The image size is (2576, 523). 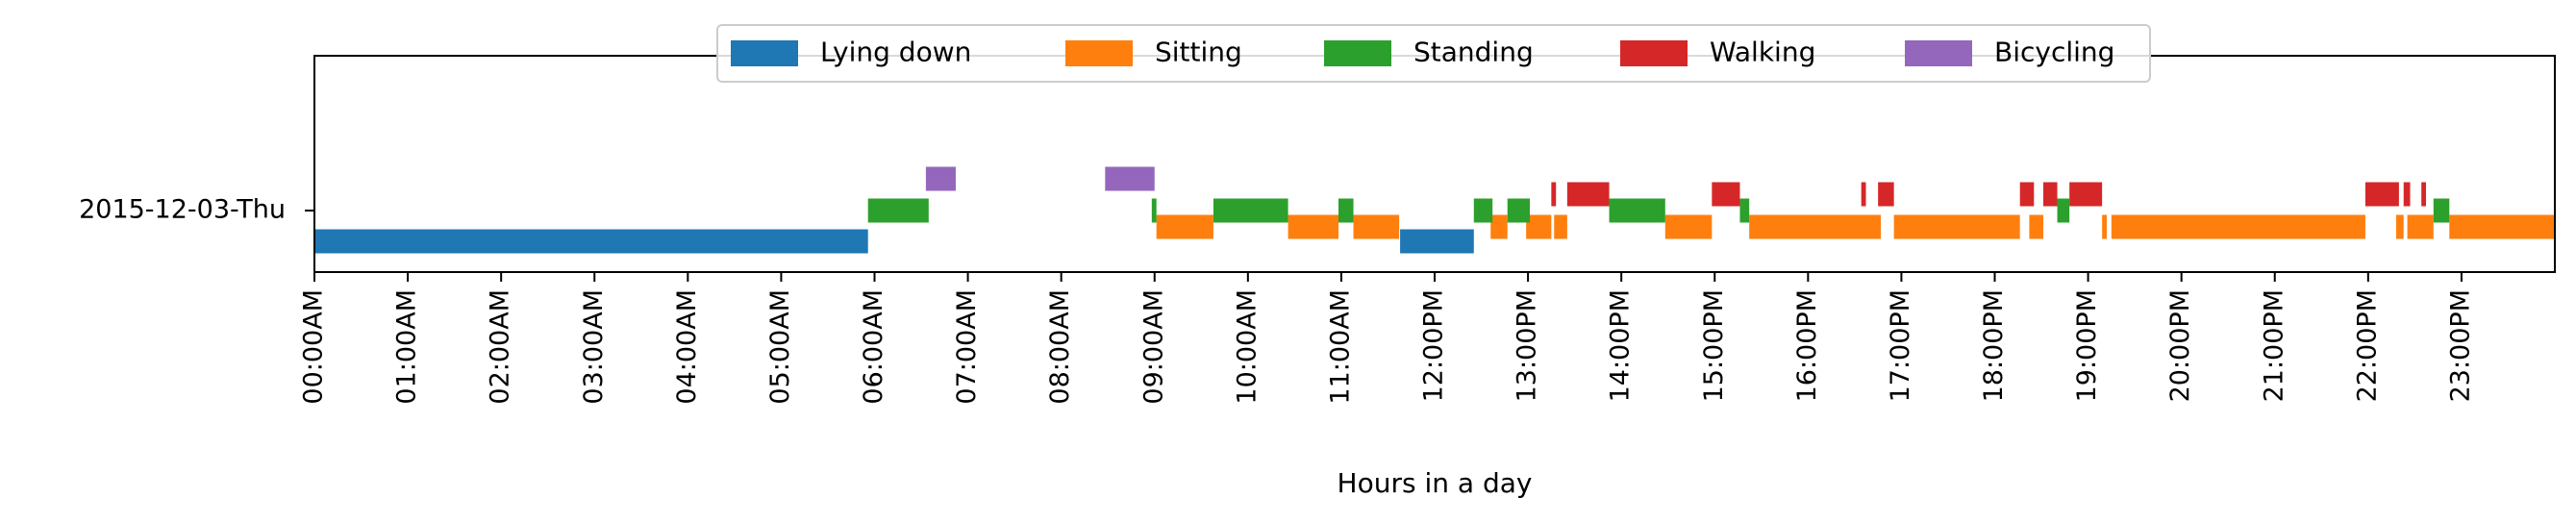 What do you see at coordinates (407, 347) in the screenshot?
I see `x-tick-label: 01:00AM` at bounding box center [407, 347].